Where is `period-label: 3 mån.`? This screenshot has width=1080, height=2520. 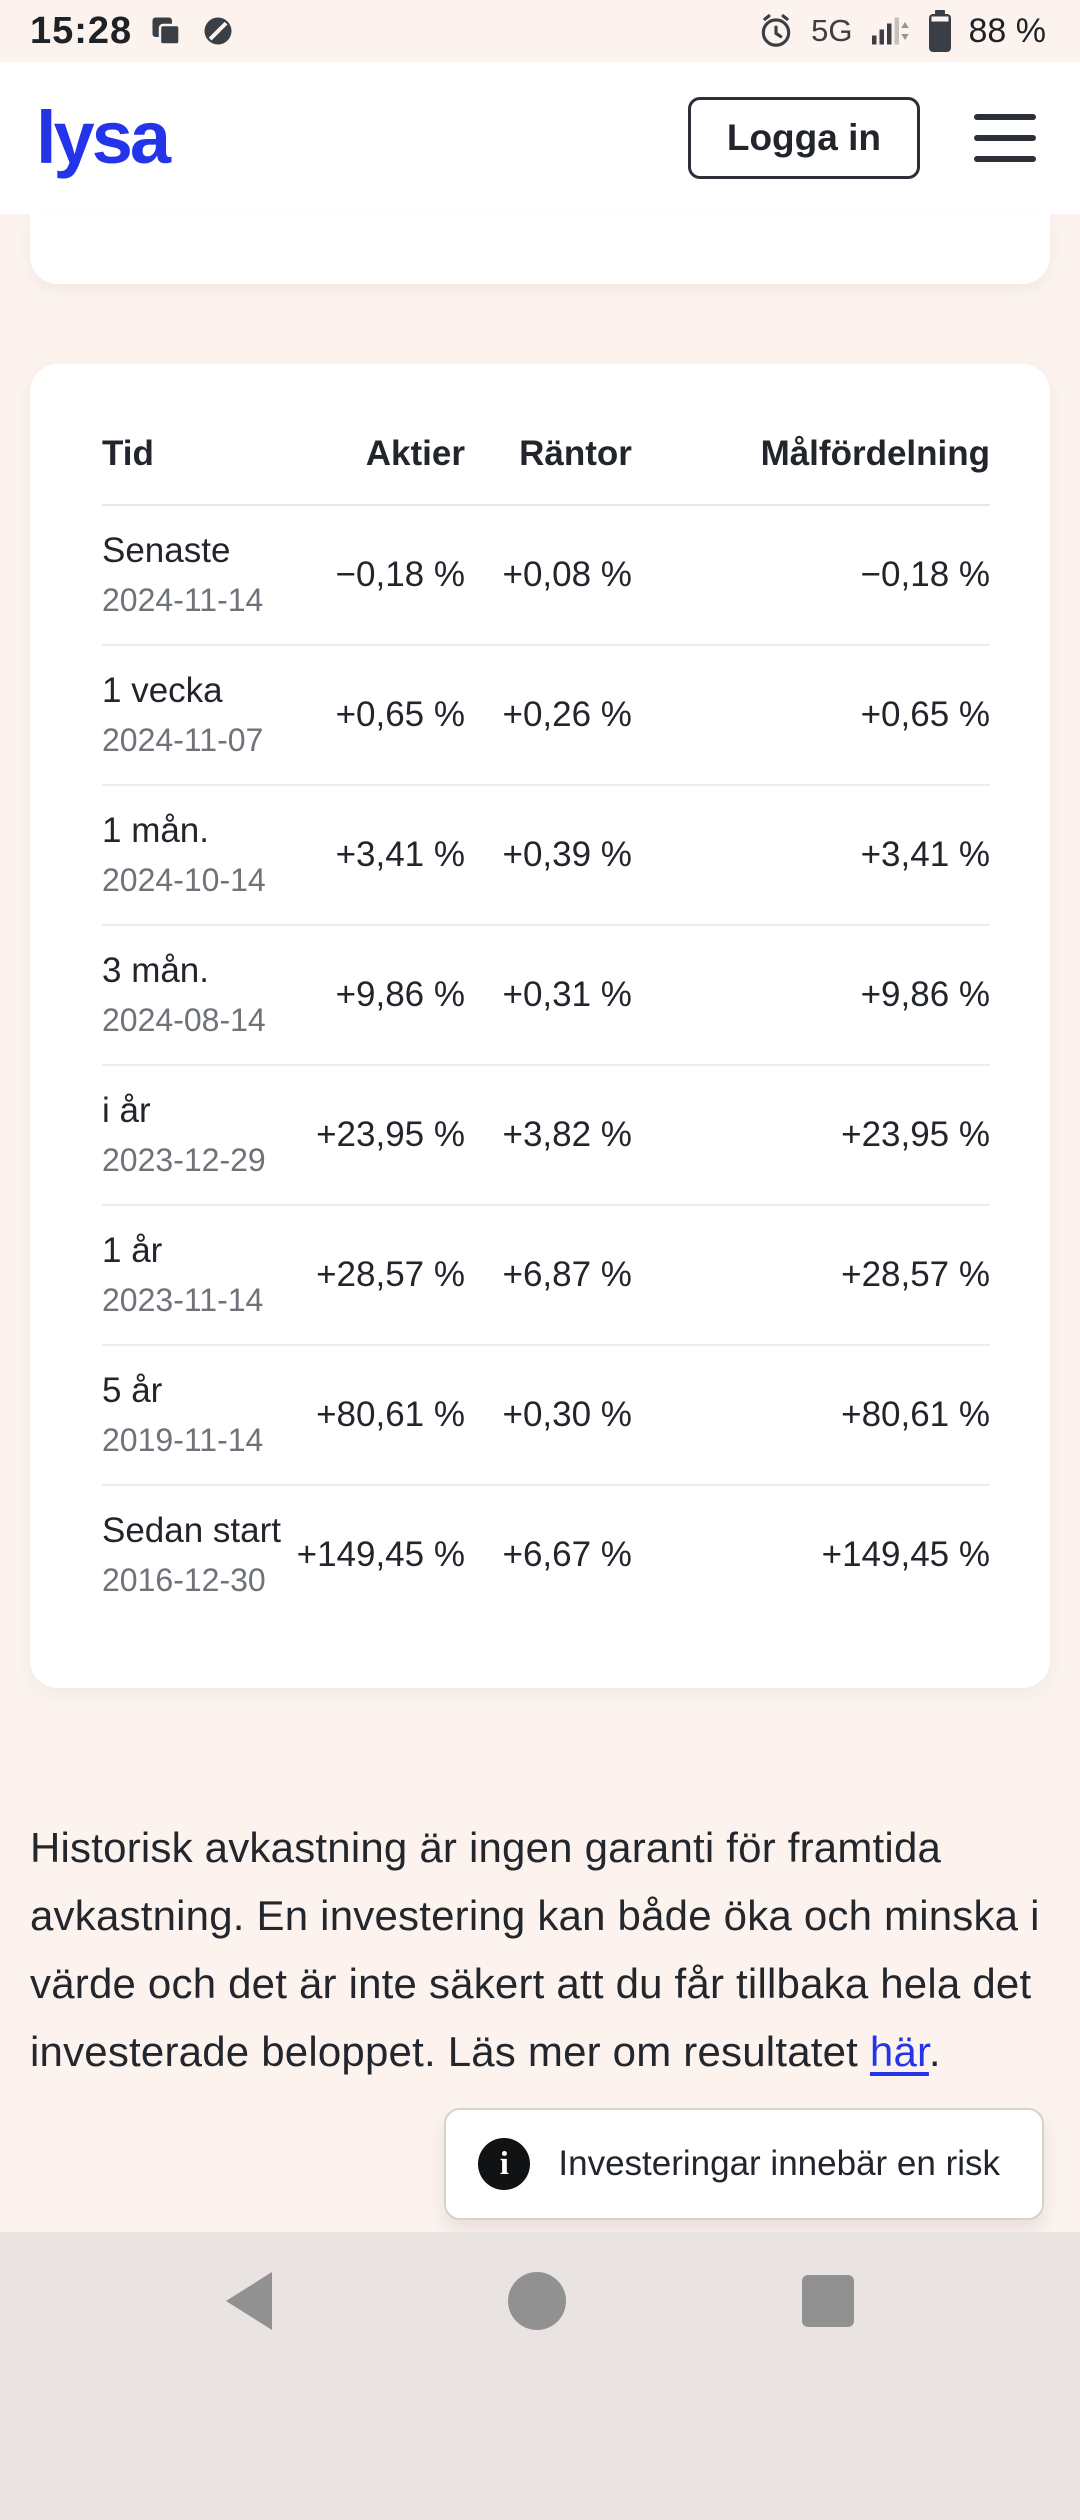
period-label: 3 mån. is located at coordinates (155, 970).